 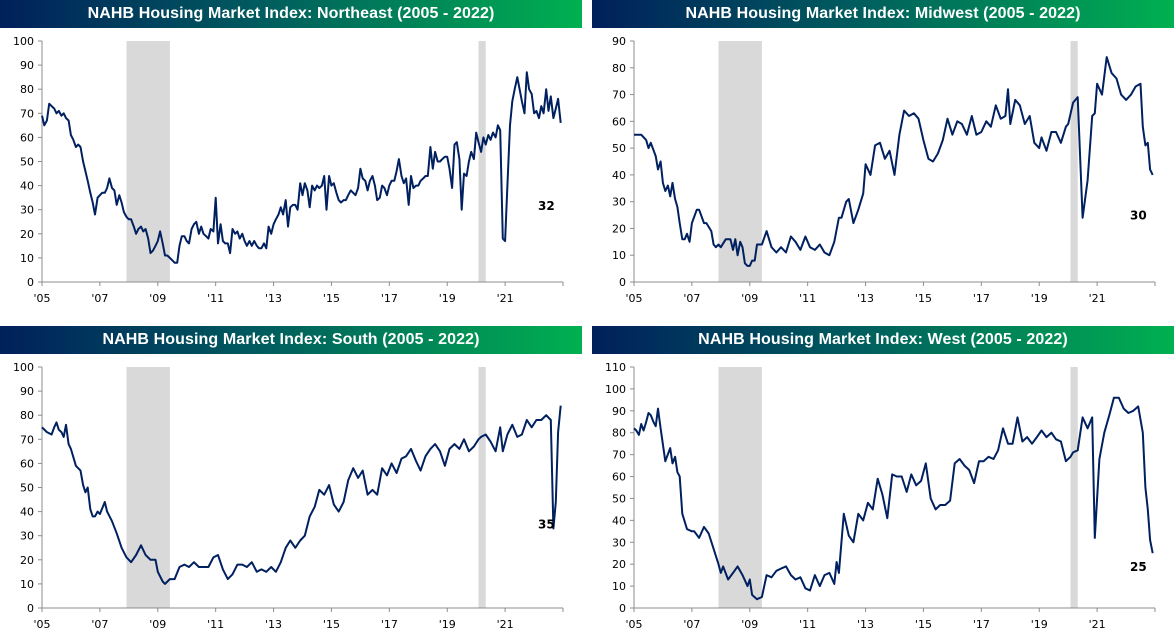 What do you see at coordinates (1138, 567) in the screenshot?
I see `end-value-label: 25` at bounding box center [1138, 567].